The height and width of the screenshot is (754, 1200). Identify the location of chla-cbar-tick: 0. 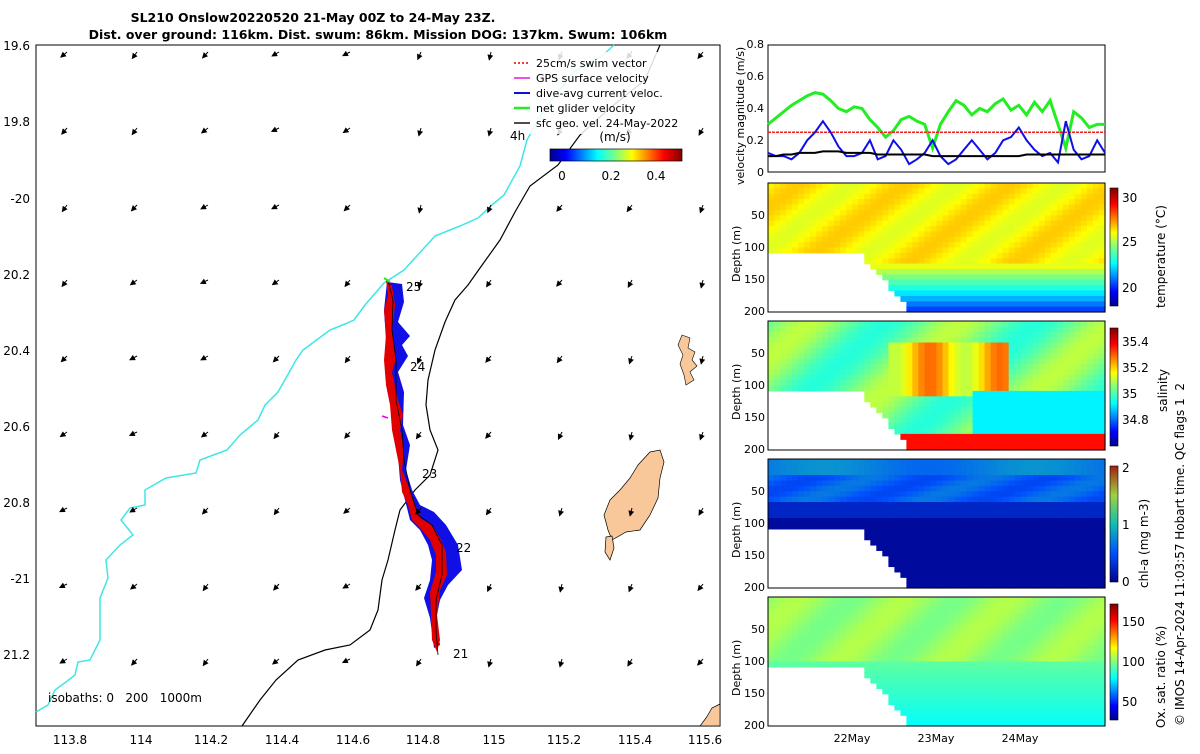
(1126, 582).